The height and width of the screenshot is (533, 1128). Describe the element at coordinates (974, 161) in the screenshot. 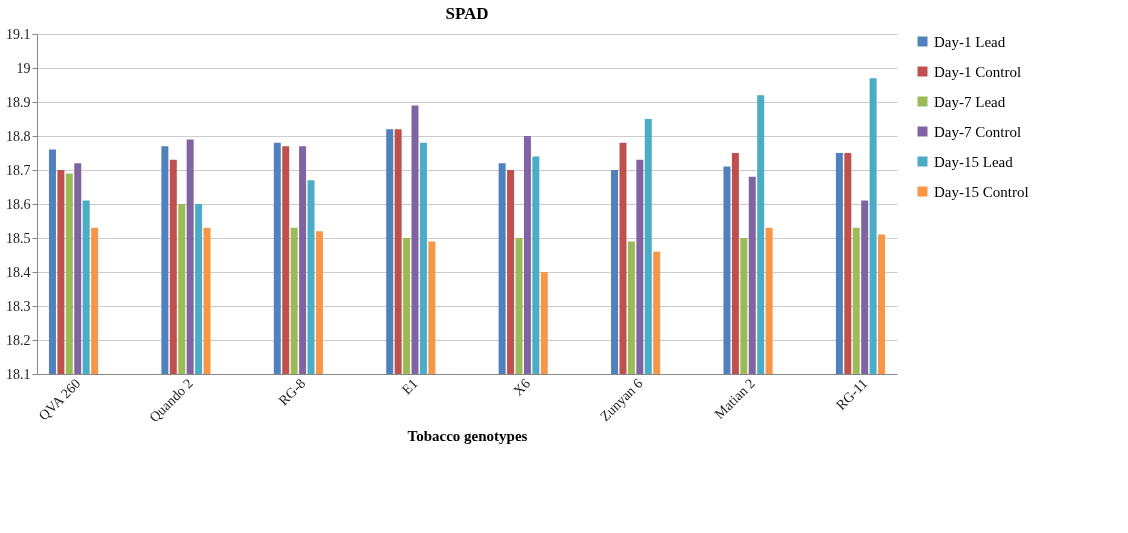

I see `legend-label: Day-15 Lead` at that location.